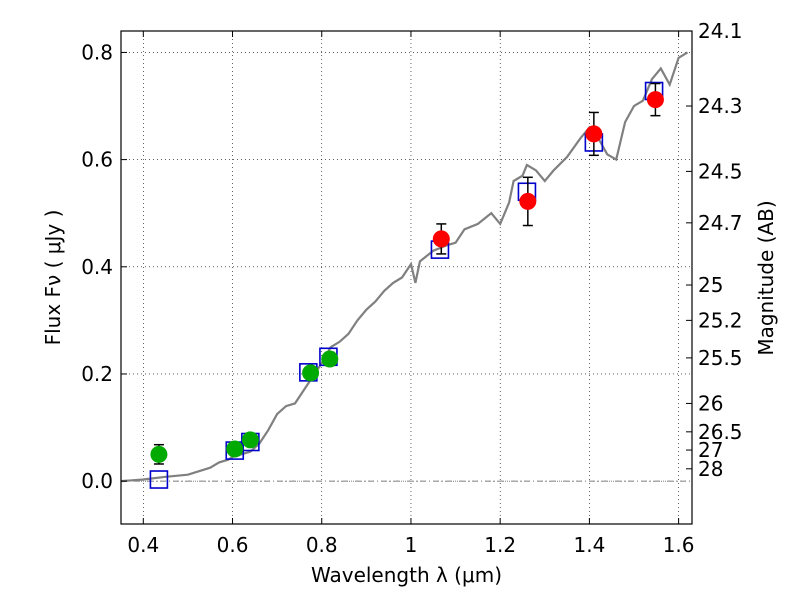 This screenshot has width=800, height=600. Describe the element at coordinates (97, 481) in the screenshot. I see `y-tick-label: 0.0` at that location.